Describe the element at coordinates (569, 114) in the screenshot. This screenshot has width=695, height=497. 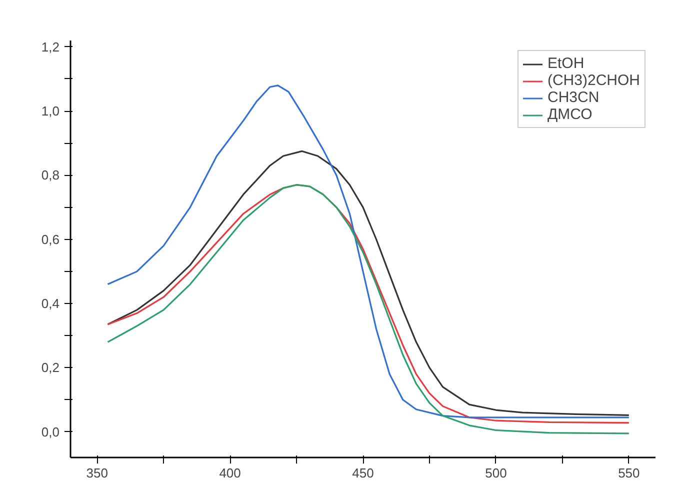
I see `legend-label: ДМСО` at that location.